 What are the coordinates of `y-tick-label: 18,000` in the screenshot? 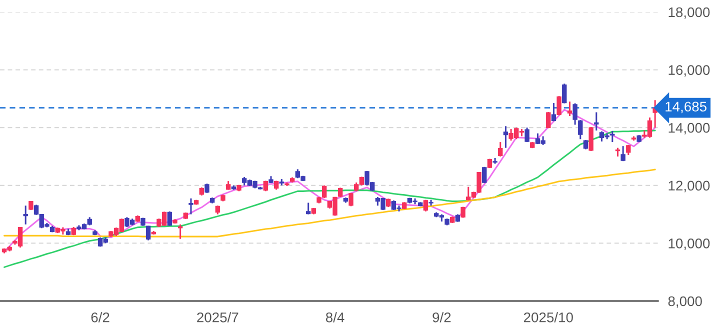 It's located at (689, 13).